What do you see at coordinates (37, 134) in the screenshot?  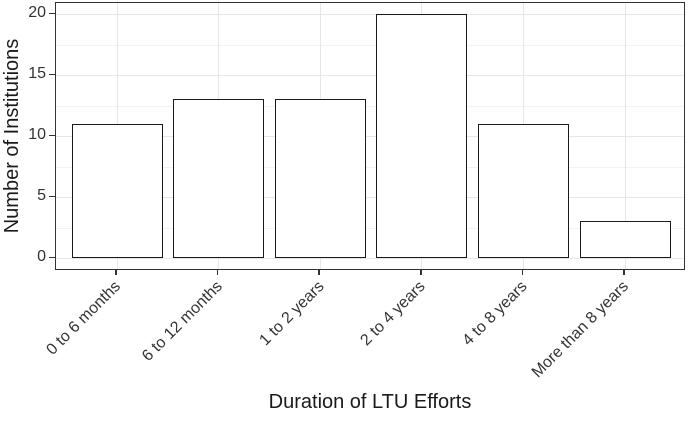 I see `y-tick-label: 10` at bounding box center [37, 134].